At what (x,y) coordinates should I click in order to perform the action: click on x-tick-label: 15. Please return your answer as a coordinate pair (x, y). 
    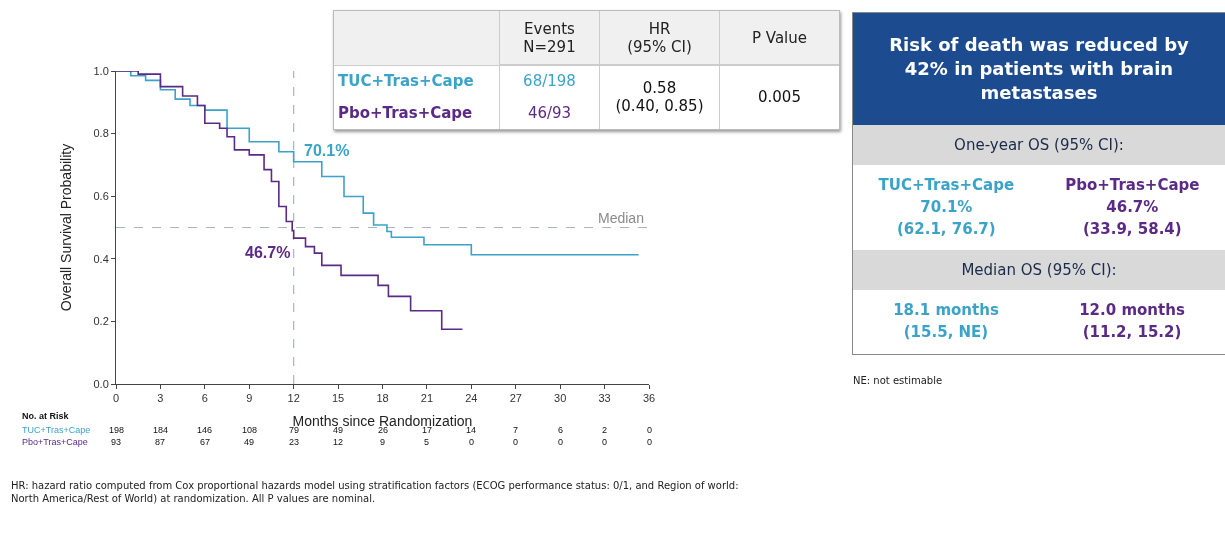
    Looking at the image, I should click on (338, 398).